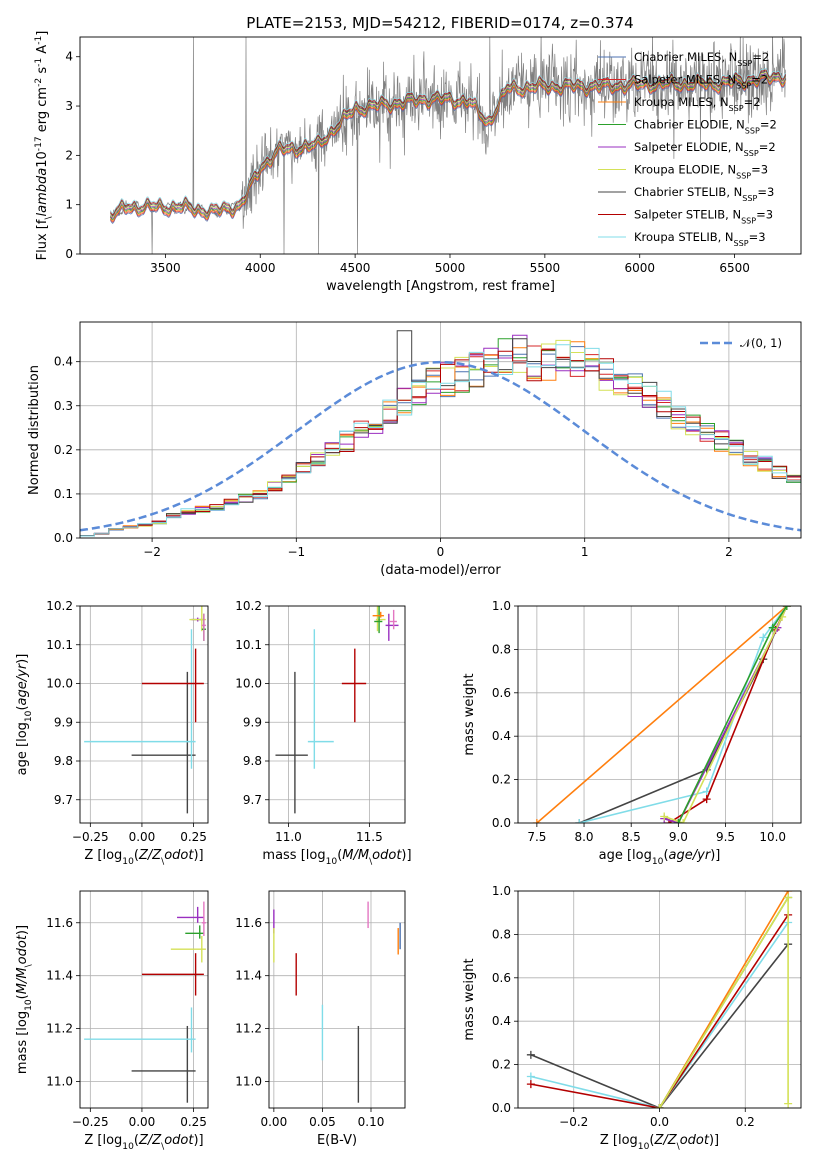 Image resolution: width=819 pixels, height=1170 pixels. I want to click on y-tick-label: 4, so click(69, 57).